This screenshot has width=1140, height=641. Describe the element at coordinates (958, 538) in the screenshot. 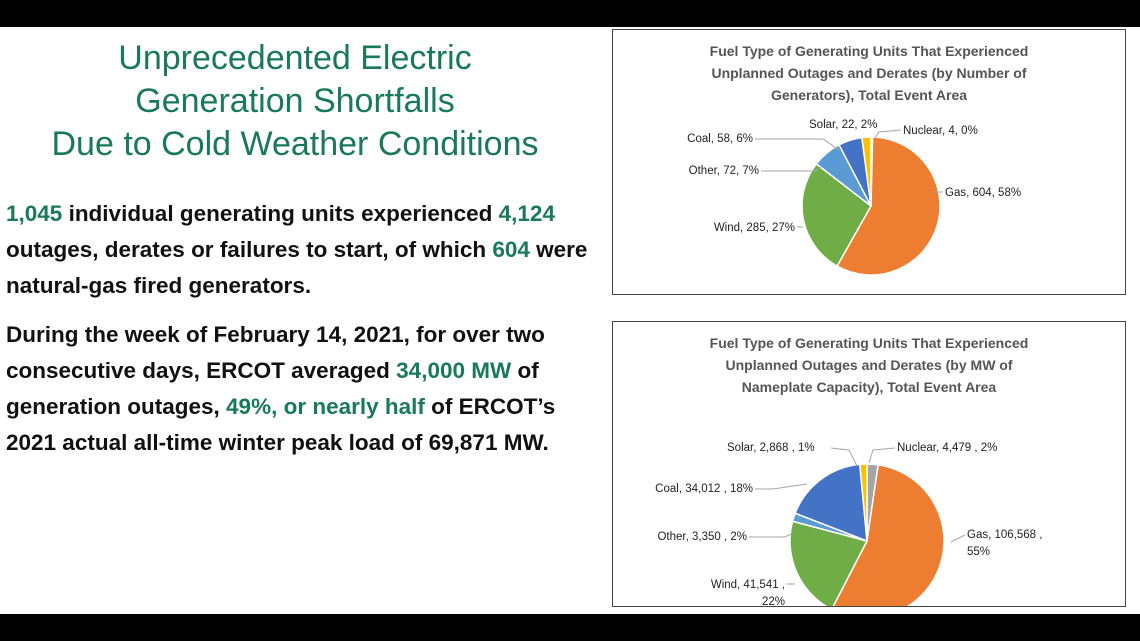

I see `cap-leader-gas` at that location.